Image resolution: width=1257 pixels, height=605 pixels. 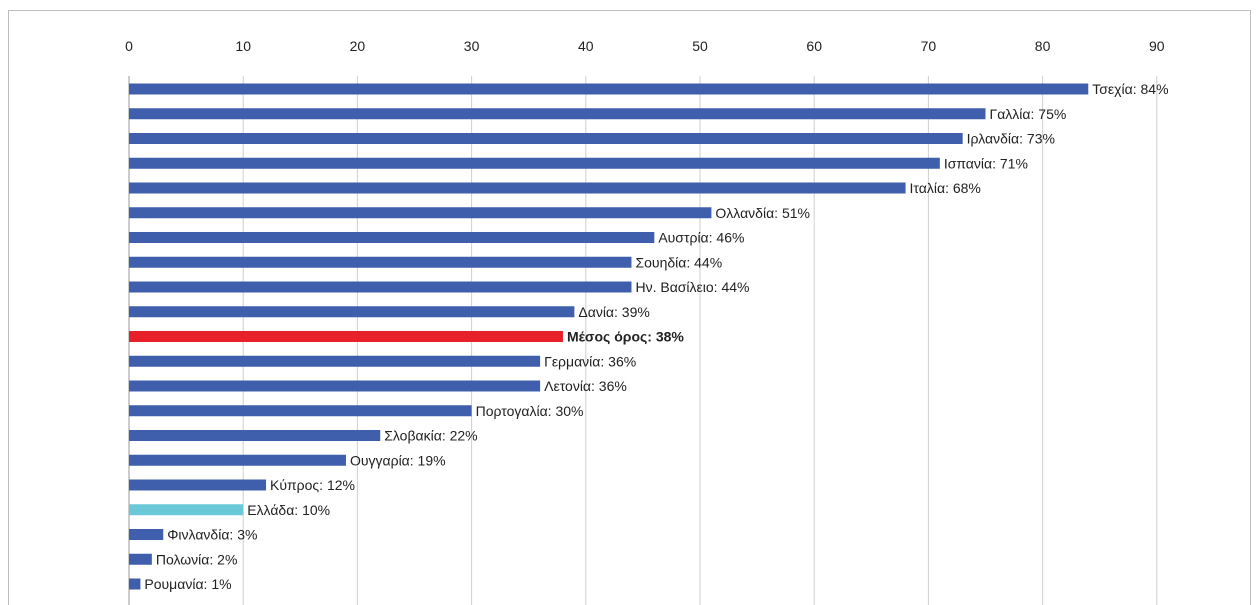 I want to click on bar-label-4: Ιταλία: 68%, so click(x=945, y=188).